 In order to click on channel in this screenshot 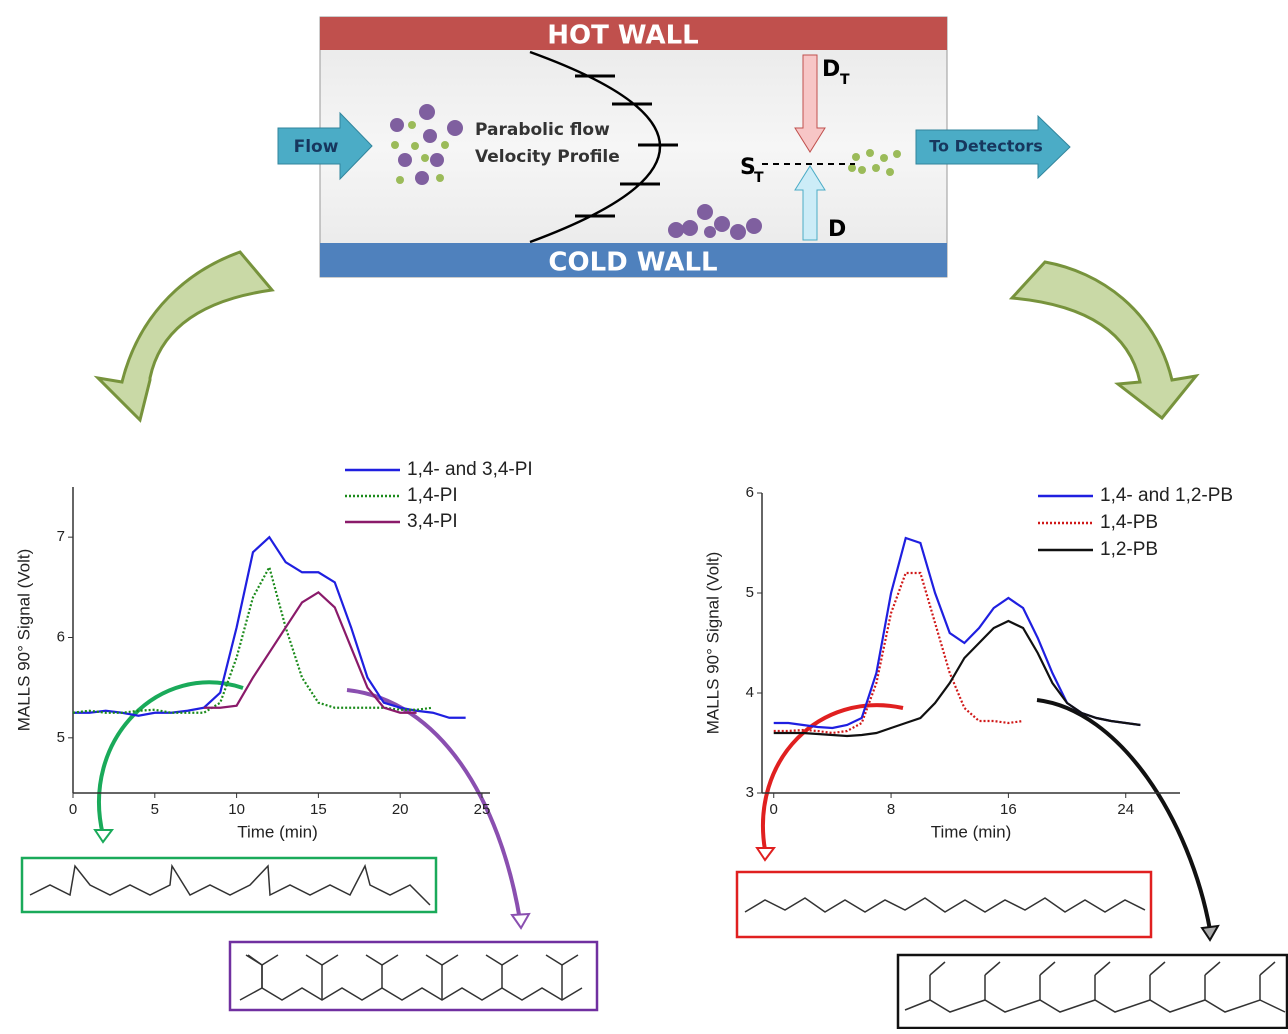, I will do `click(633, 147)`.